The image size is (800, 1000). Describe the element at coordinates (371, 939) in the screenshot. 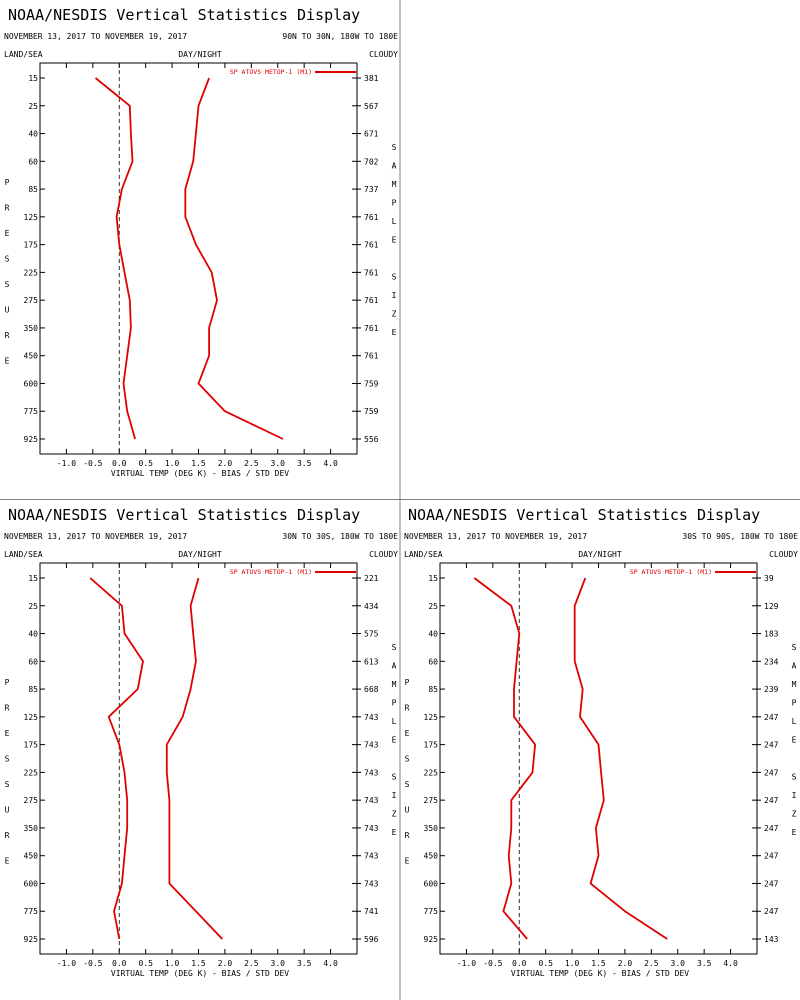

I see `sample-size-label: 596` at that location.